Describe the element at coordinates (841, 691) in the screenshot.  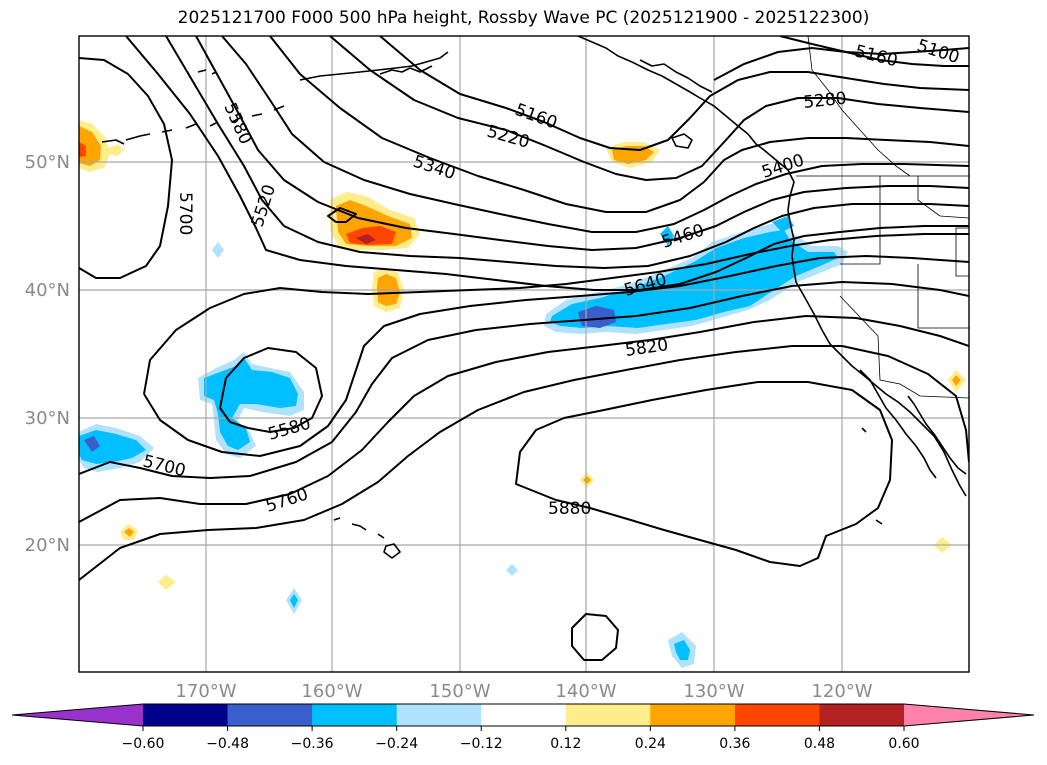
I see `lon-label: 120°W` at that location.